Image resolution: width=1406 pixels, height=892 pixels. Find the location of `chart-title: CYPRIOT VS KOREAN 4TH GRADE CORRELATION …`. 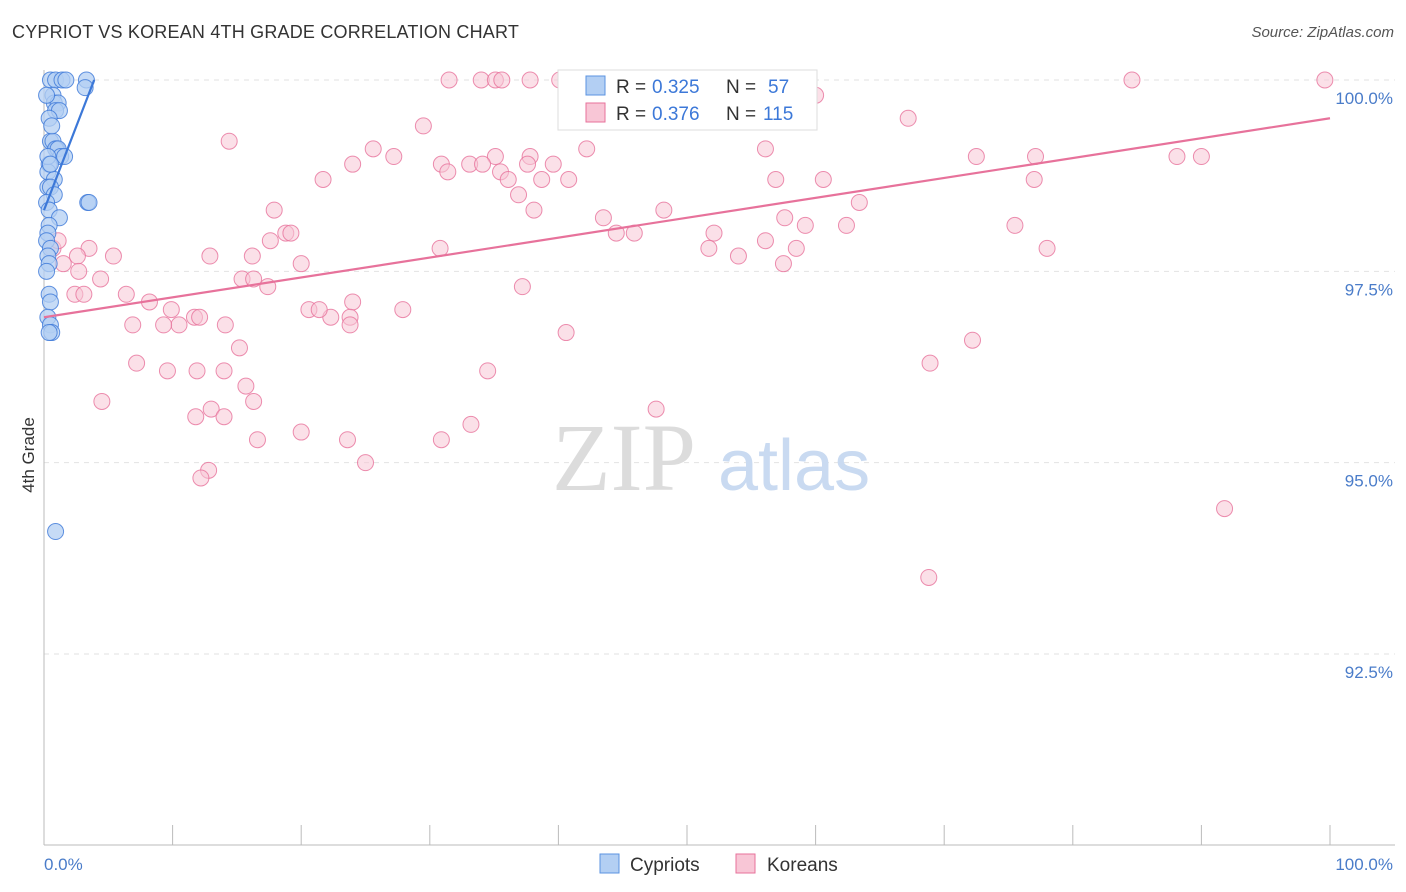

chart-title: CYPRIOT VS KOREAN 4TH GRADE CORRELATION … is located at coordinates (266, 32).